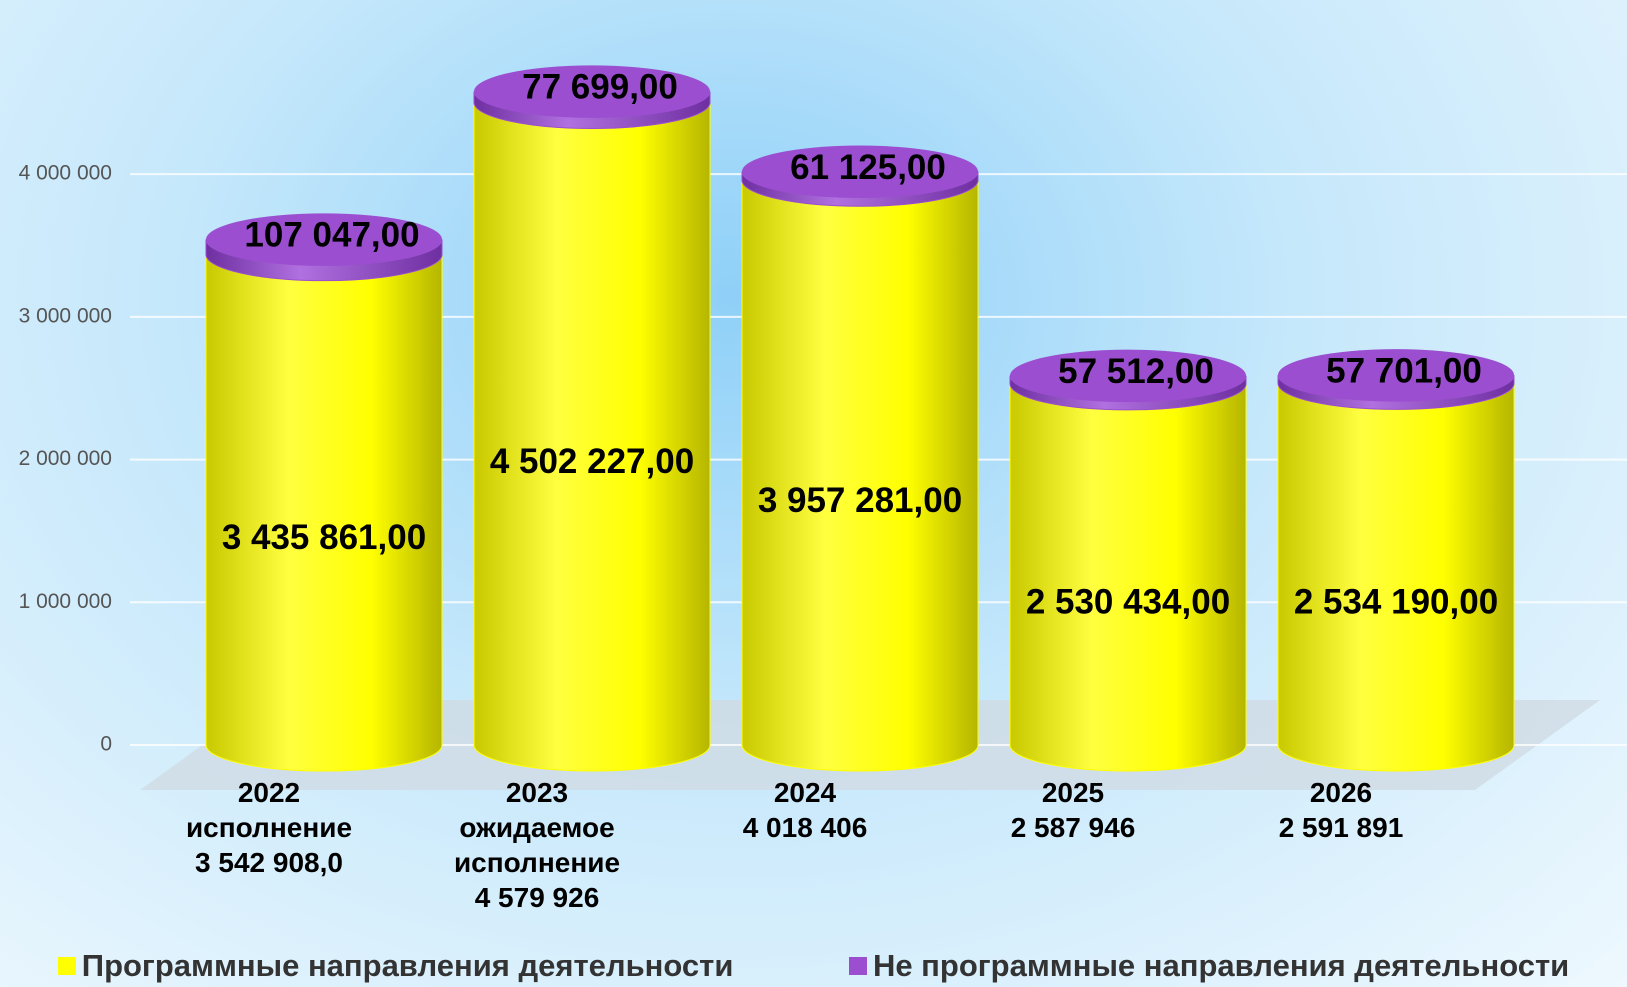 This screenshot has height=987, width=1627. I want to click on legend-label: Программные направления деятельности, so click(407, 965).